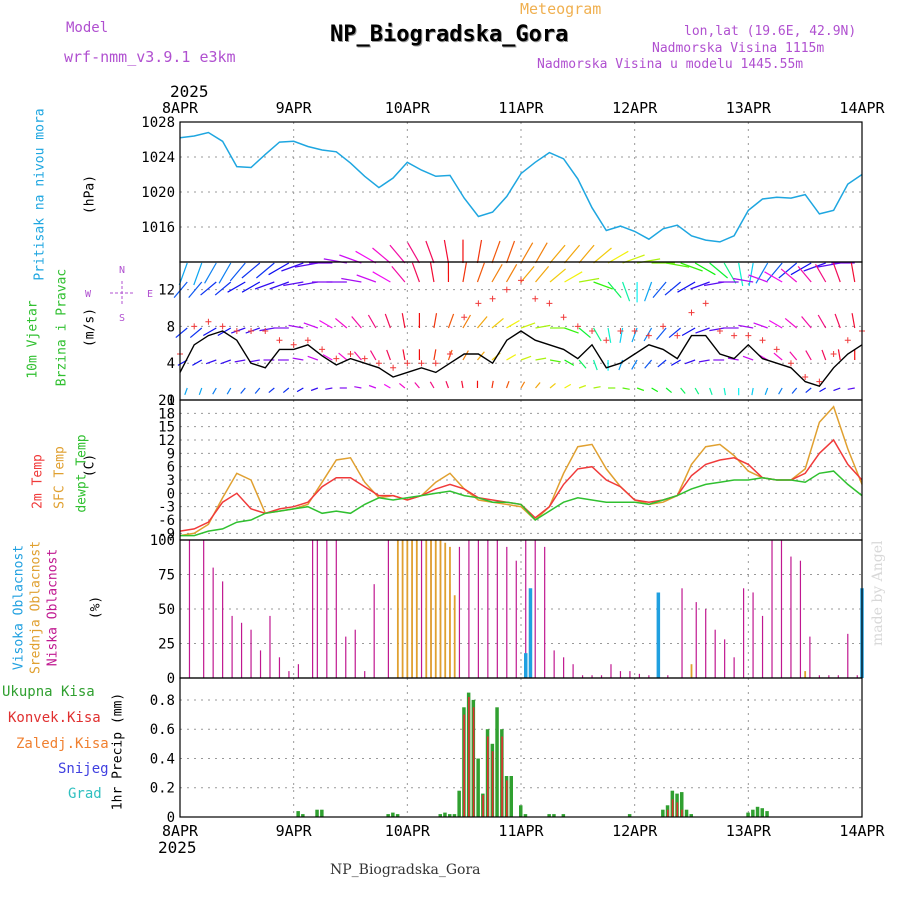 This screenshot has width=900, height=900. I want to click on y-tick-label: 0.8, so click(162, 701).